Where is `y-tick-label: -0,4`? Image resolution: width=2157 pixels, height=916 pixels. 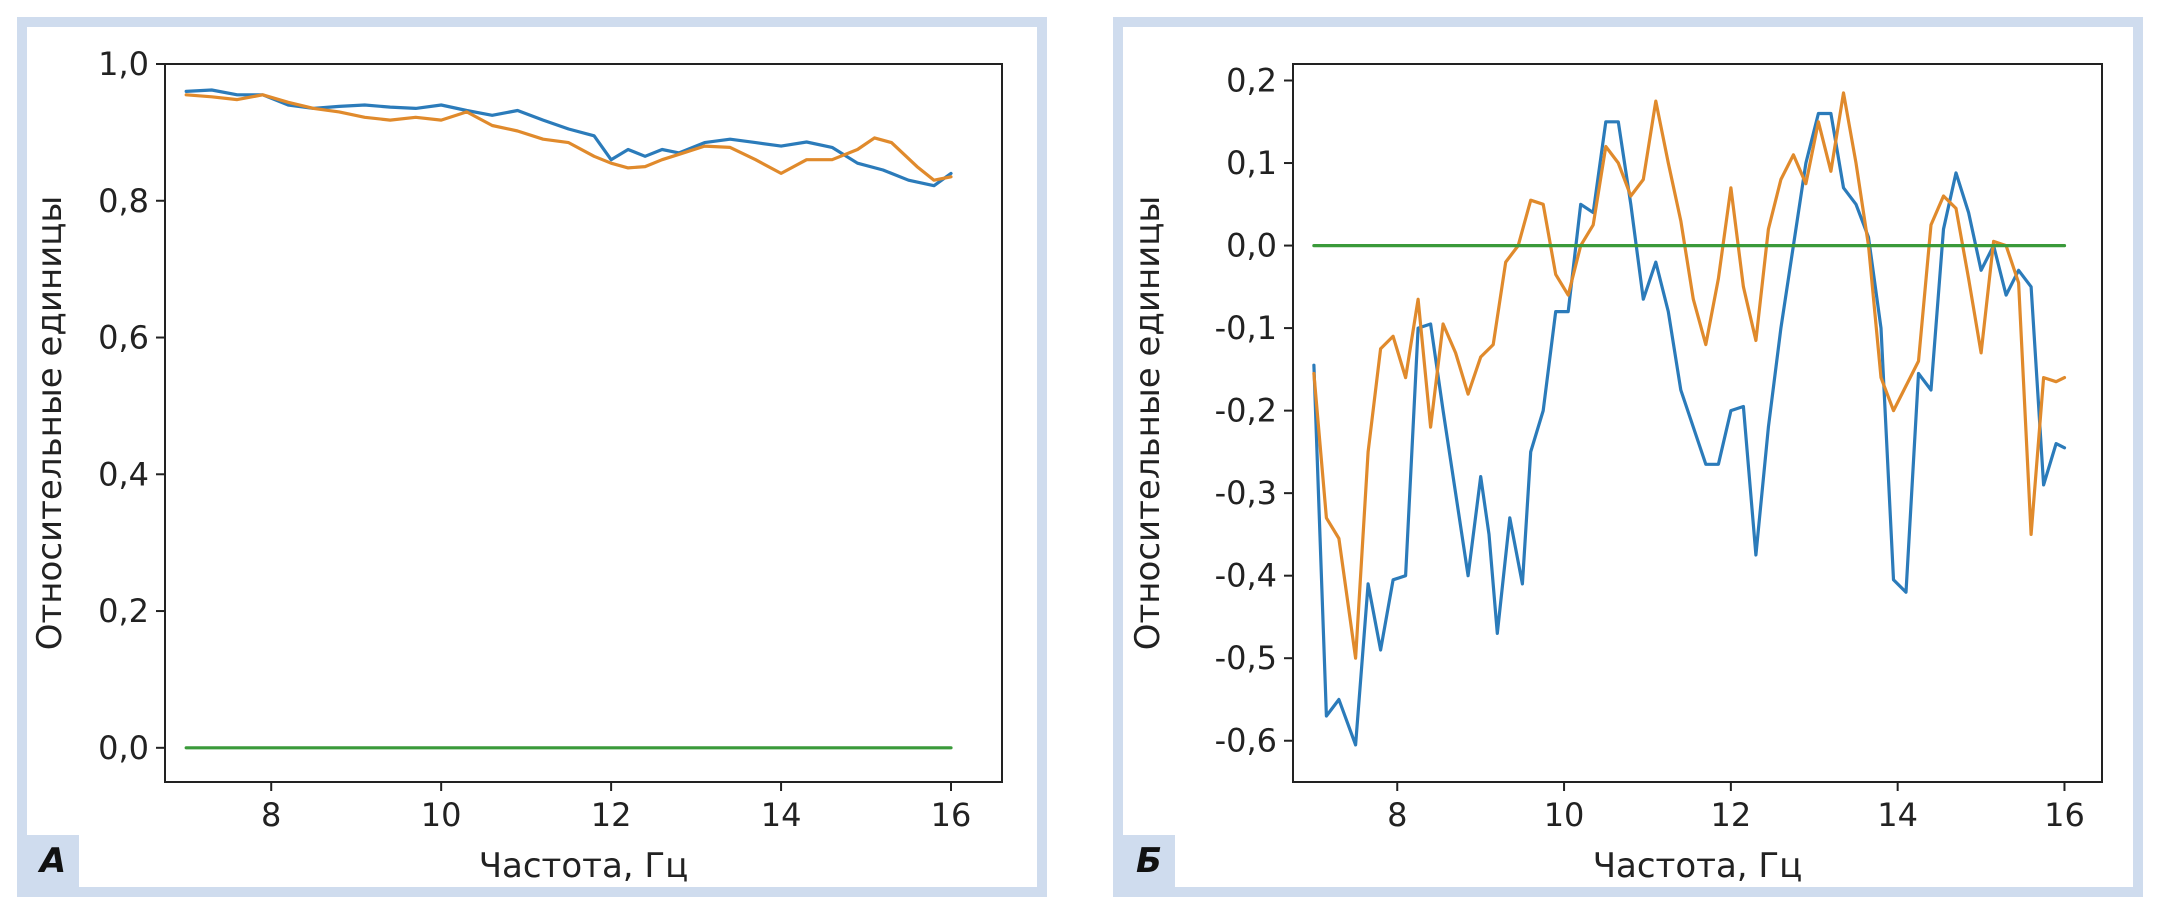
y-tick-label: -0,4 is located at coordinates (1246, 576).